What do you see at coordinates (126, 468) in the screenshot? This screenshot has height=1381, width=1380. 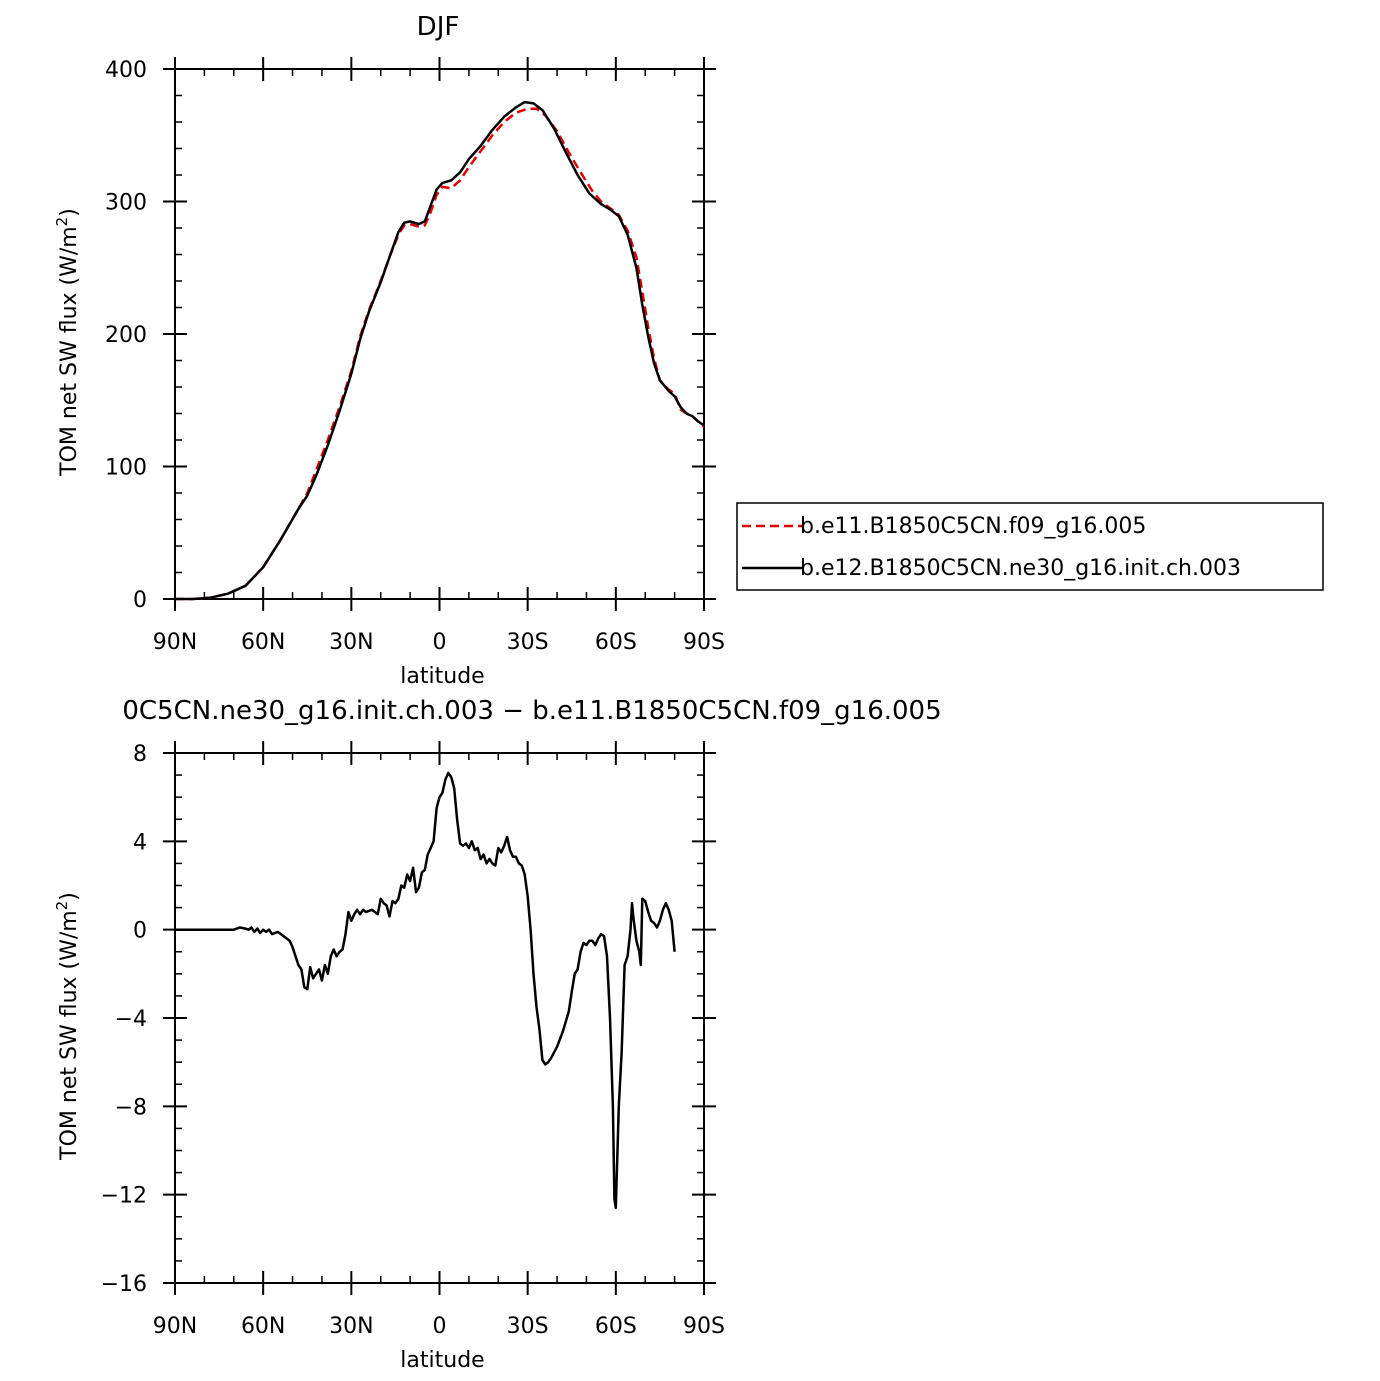 I see `y-tick-label: 100` at bounding box center [126, 468].